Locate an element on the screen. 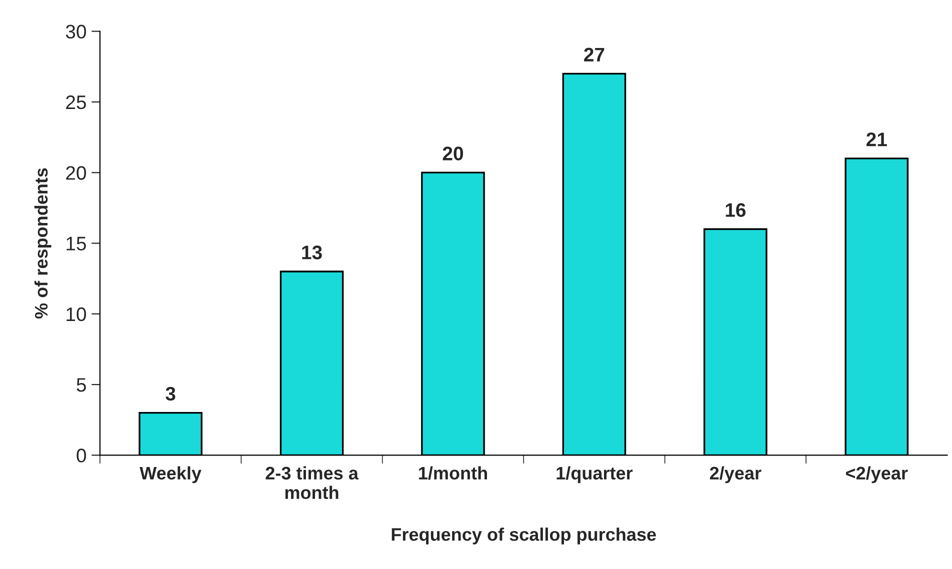 This screenshot has height=569, width=952. data-label: 27 is located at coordinates (594, 55).